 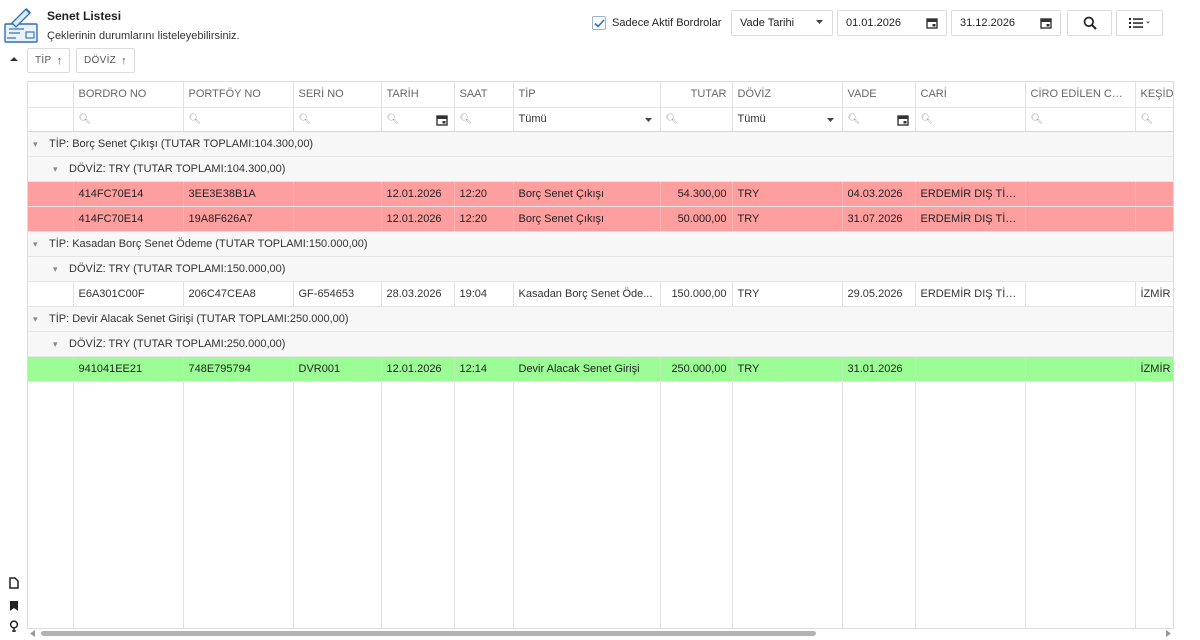 I want to click on filter-doviz-select: Tümü, so click(x=787, y=119).